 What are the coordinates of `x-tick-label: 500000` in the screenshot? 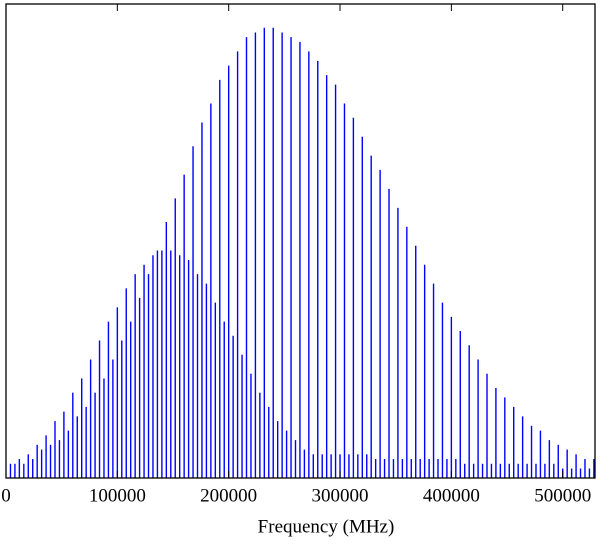 It's located at (562, 495).